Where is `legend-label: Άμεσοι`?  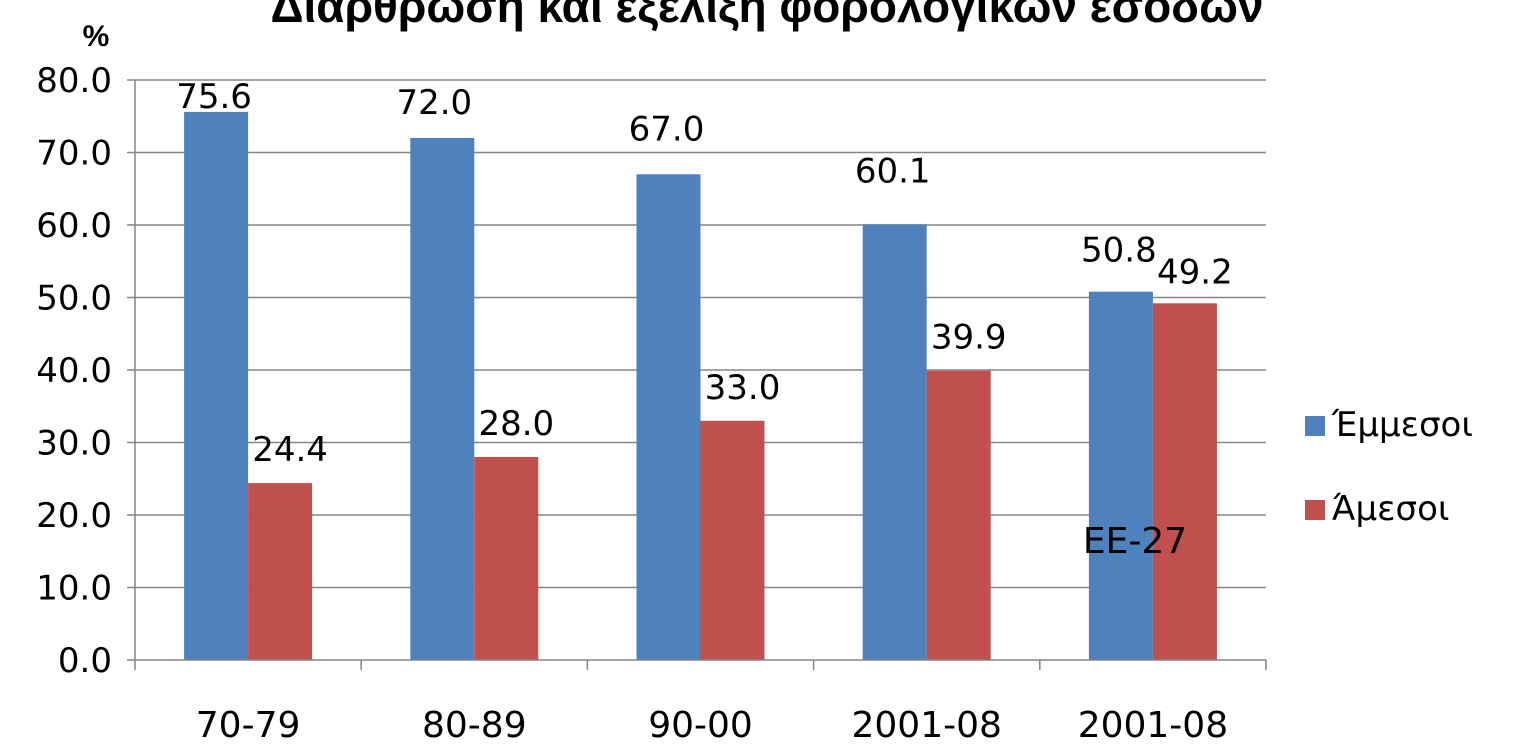
legend-label: Άμεσοι is located at coordinates (1390, 509).